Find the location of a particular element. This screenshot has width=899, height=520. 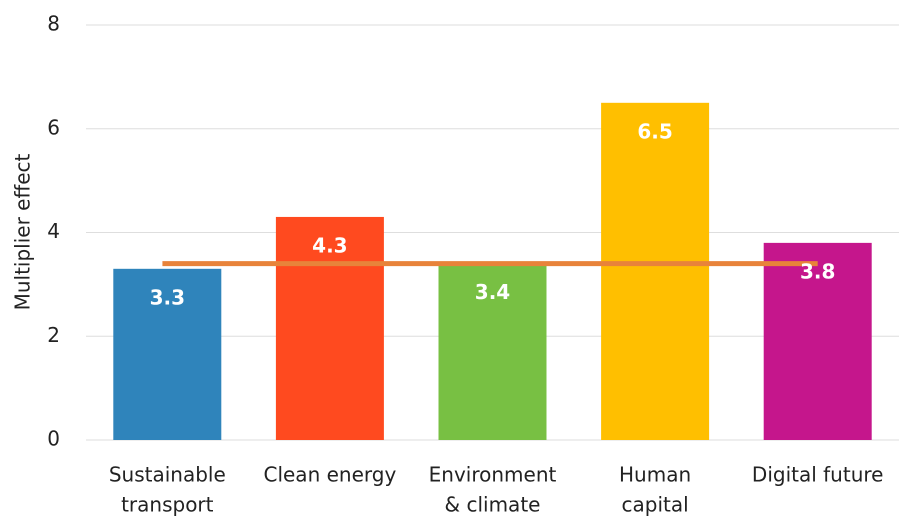

y-tick-label: 2 is located at coordinates (53, 335).